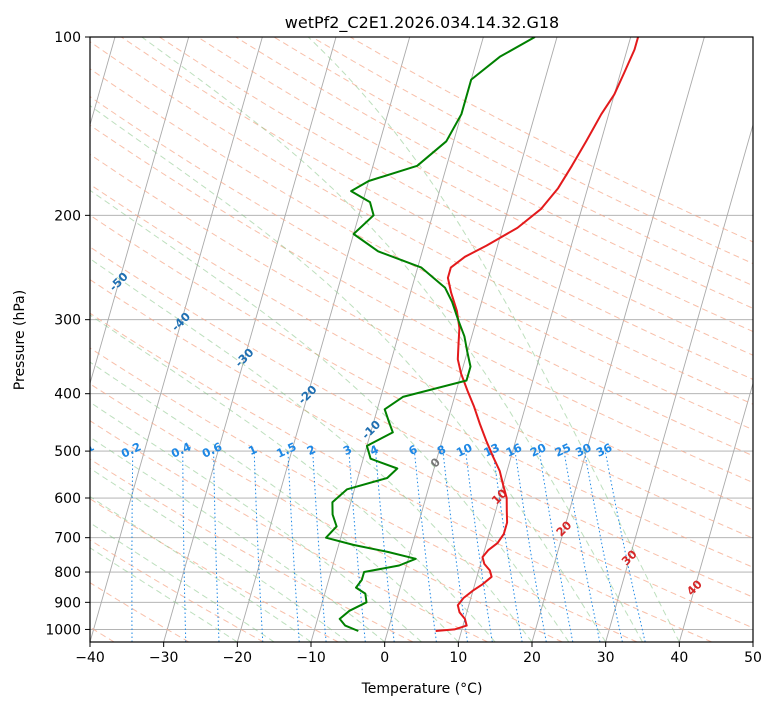  What do you see at coordinates (67, 321) in the screenshot?
I see `y-tick-label: 300` at bounding box center [67, 321].